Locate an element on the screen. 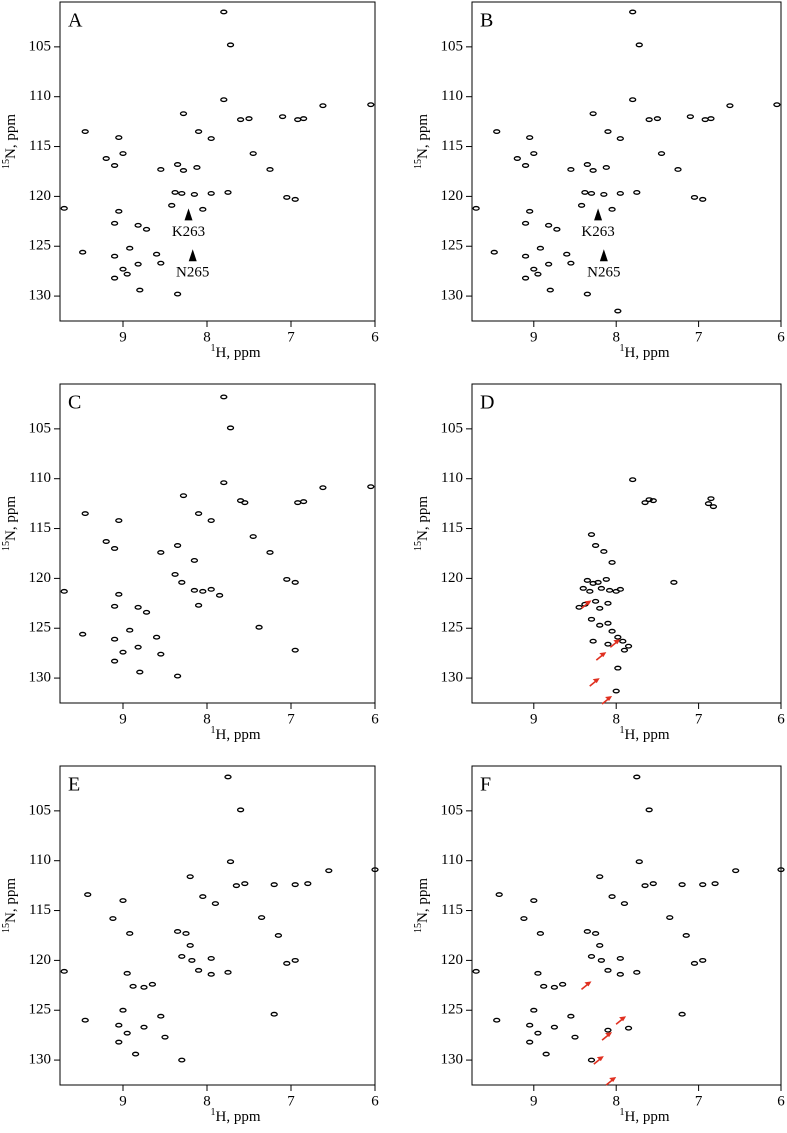  y-tick-label: 120 is located at coordinates (452, 578).